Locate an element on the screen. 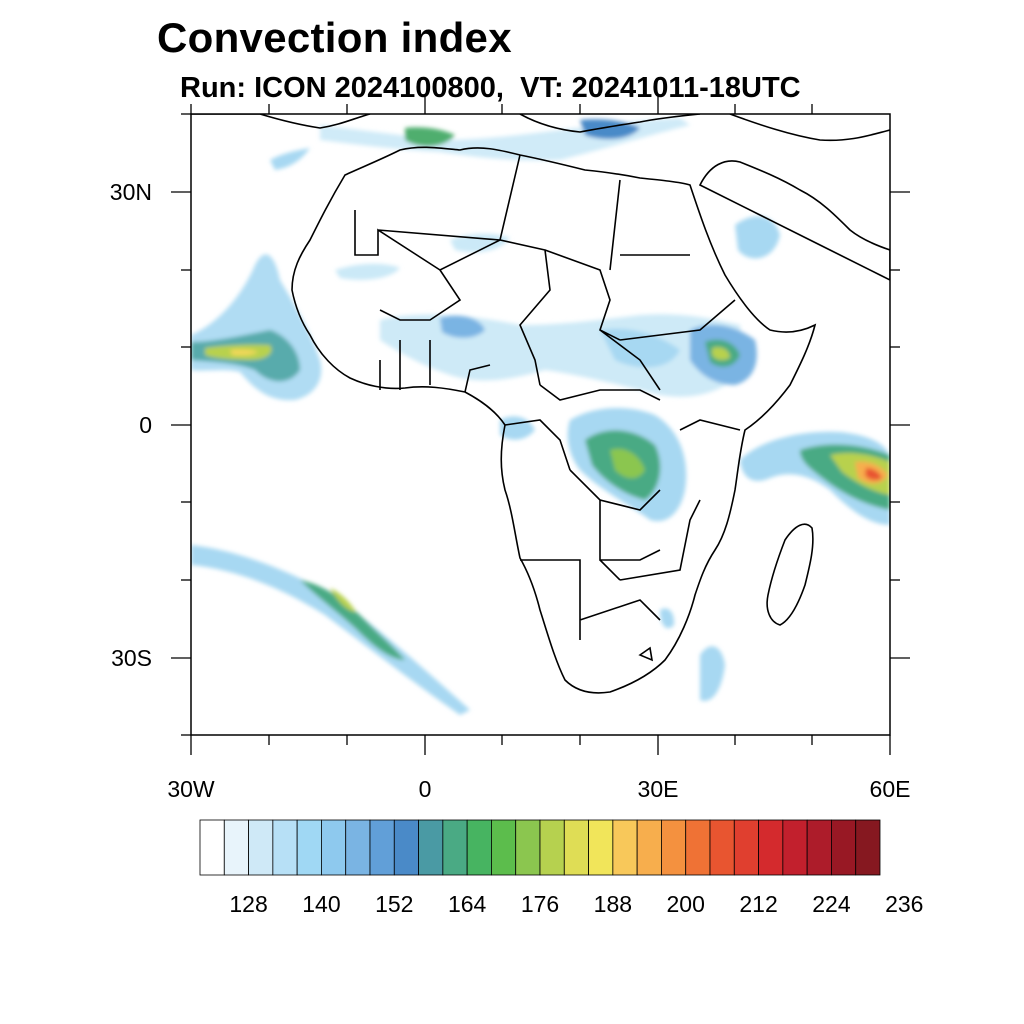 The image size is (1024, 1024). lon-label-30e: 30E is located at coordinates (658, 789).